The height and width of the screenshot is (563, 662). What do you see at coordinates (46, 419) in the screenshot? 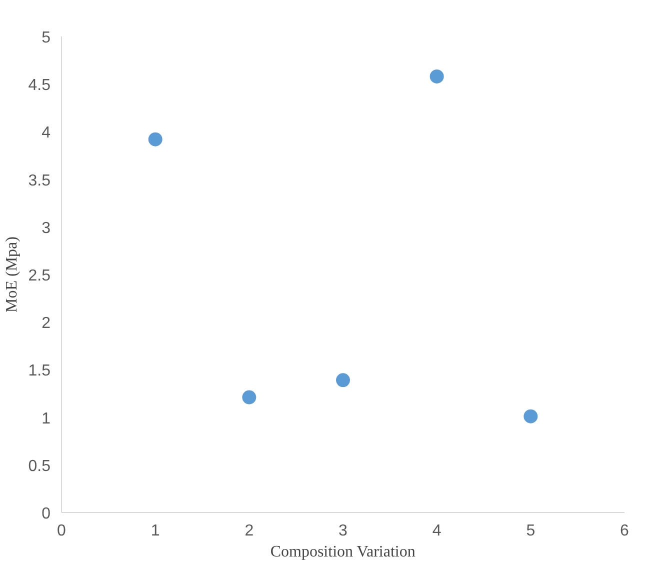
I see `y-tick-label: 1` at bounding box center [46, 419].